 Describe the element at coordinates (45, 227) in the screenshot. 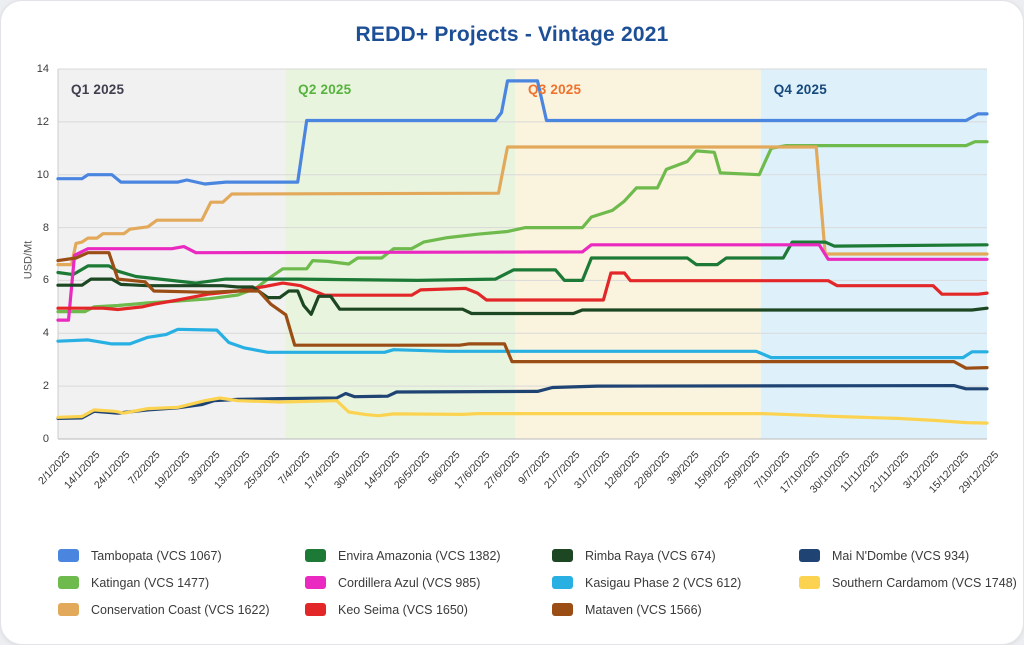

I see `y-tick-8: 8` at that location.